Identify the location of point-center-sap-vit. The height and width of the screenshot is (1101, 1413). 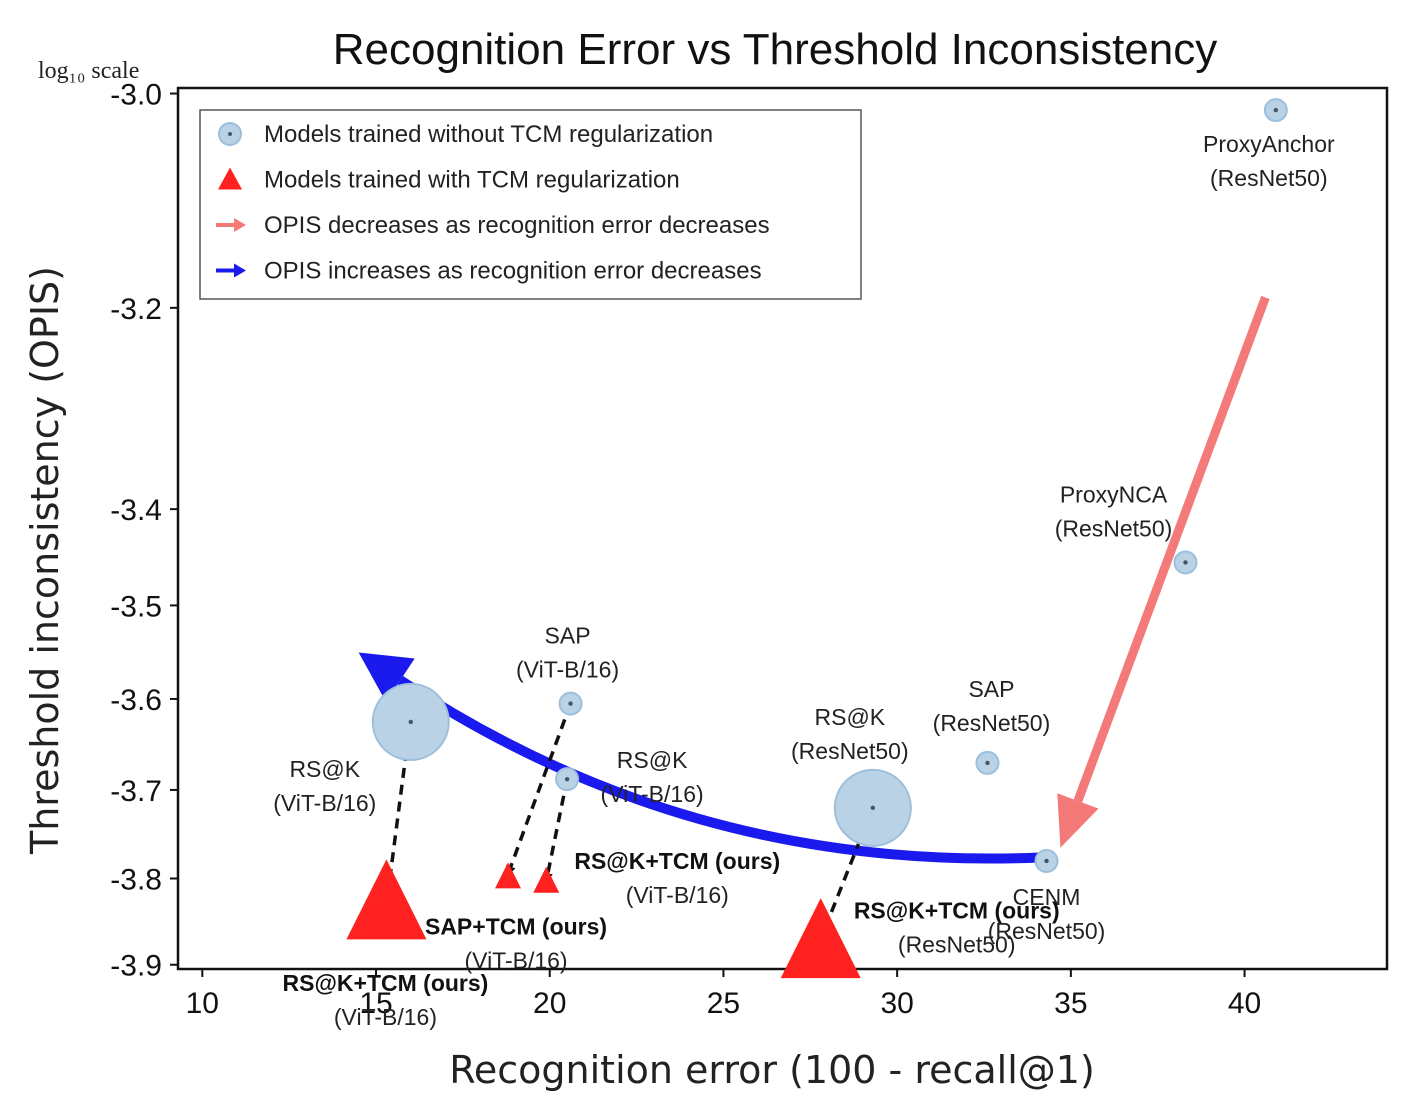
(570, 703).